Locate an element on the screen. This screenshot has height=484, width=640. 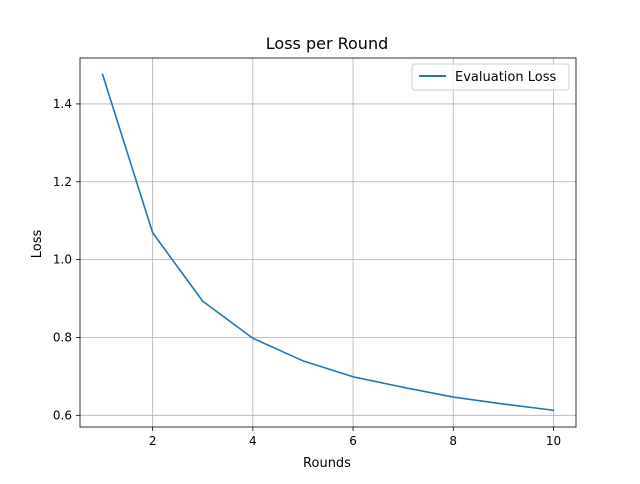
y-tick-label: 1.4 is located at coordinates (62, 104).